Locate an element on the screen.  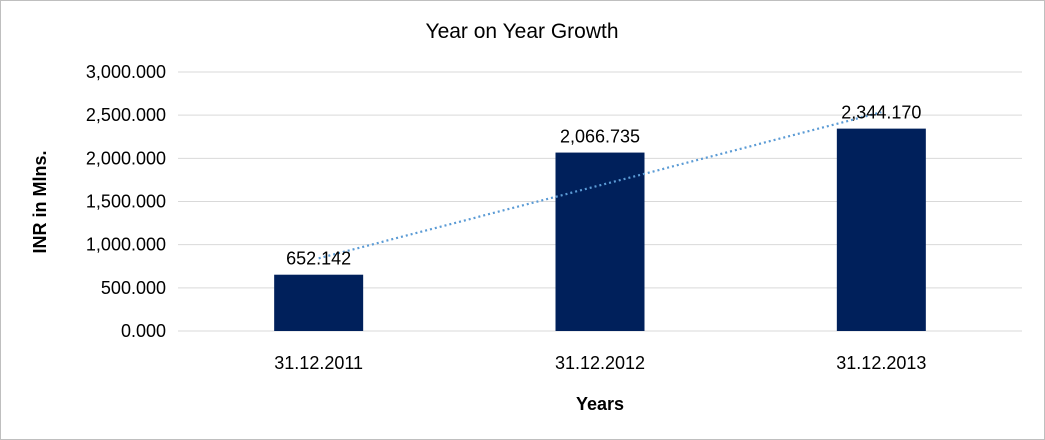
data-label: 652.142 is located at coordinates (318, 259).